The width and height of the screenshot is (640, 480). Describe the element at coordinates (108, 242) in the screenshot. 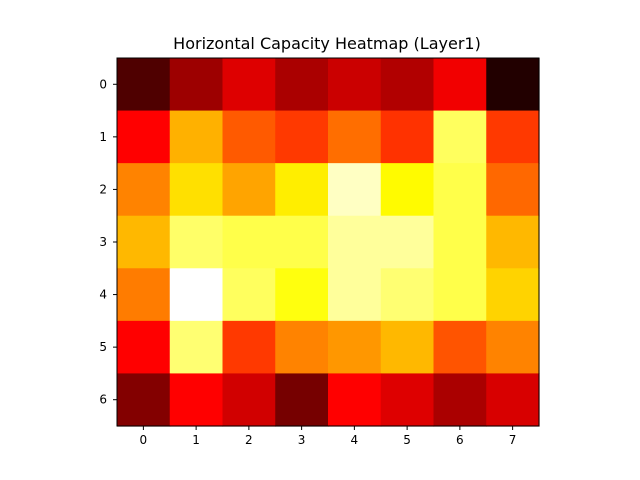

I see `y-axis: 0 1 2 3 4 5 6` at that location.